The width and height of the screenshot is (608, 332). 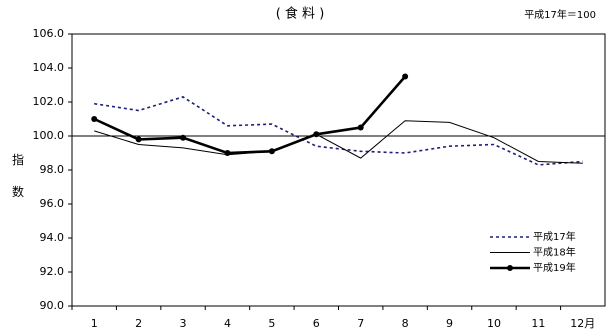 What do you see at coordinates (538, 323) in the screenshot?
I see `x-tick-label: 11` at bounding box center [538, 323].